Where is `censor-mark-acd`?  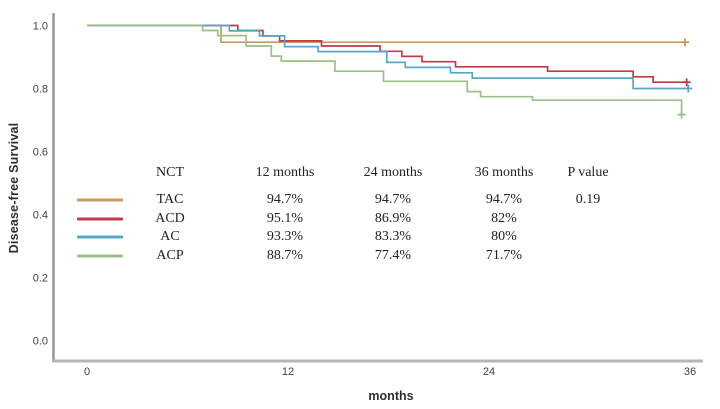
censor-mark-acd is located at coordinates (686, 82).